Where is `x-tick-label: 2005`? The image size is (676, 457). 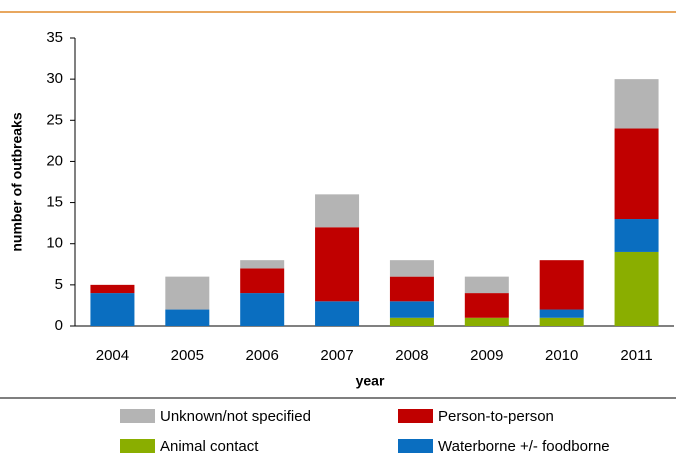
x-tick-label: 2005 is located at coordinates (187, 355).